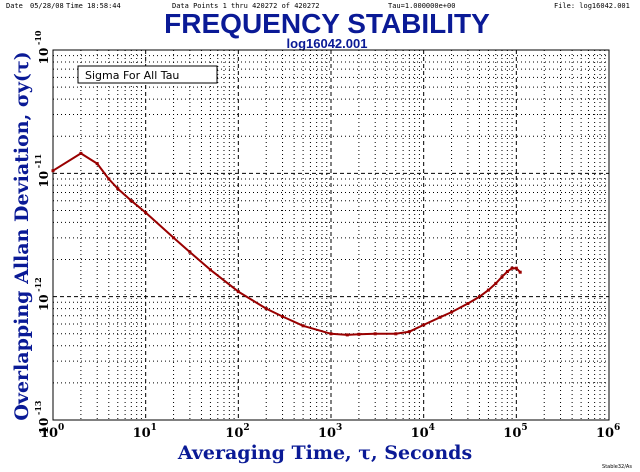  I want to click on x-tick-exponent: 3, so click(339, 428).